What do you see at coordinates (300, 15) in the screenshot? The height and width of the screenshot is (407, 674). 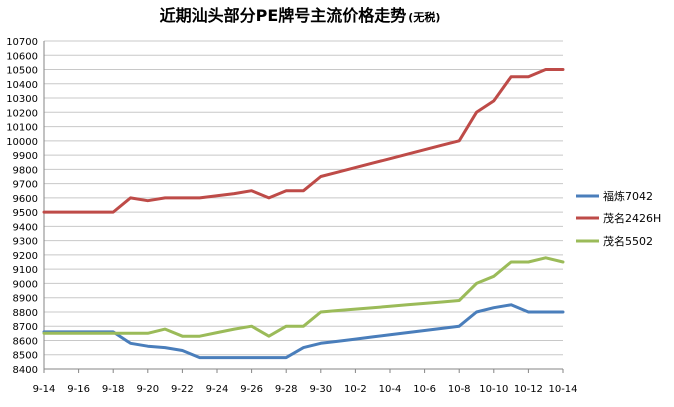 I see `chart-title: 近期汕头部分PE牌号主流价格走势 (无税)` at bounding box center [300, 15].